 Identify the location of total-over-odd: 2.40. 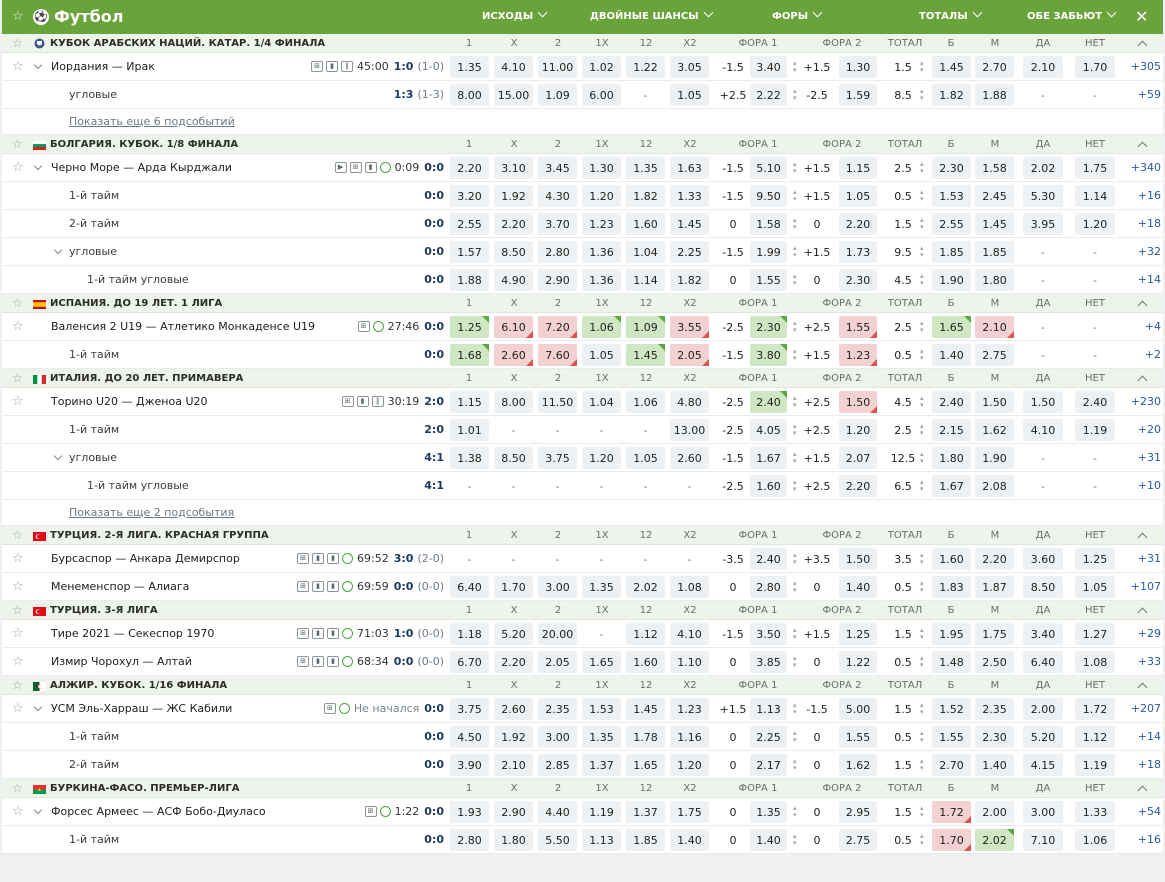
(951, 402).